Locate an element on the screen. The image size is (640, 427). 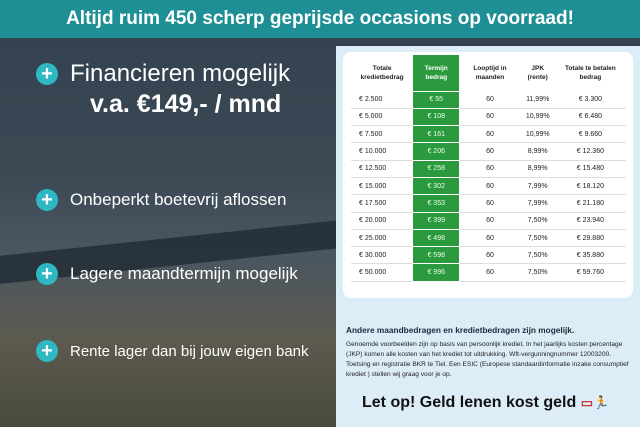
warning-label: Let op! Geld lenen kost geld is located at coordinates (469, 402).